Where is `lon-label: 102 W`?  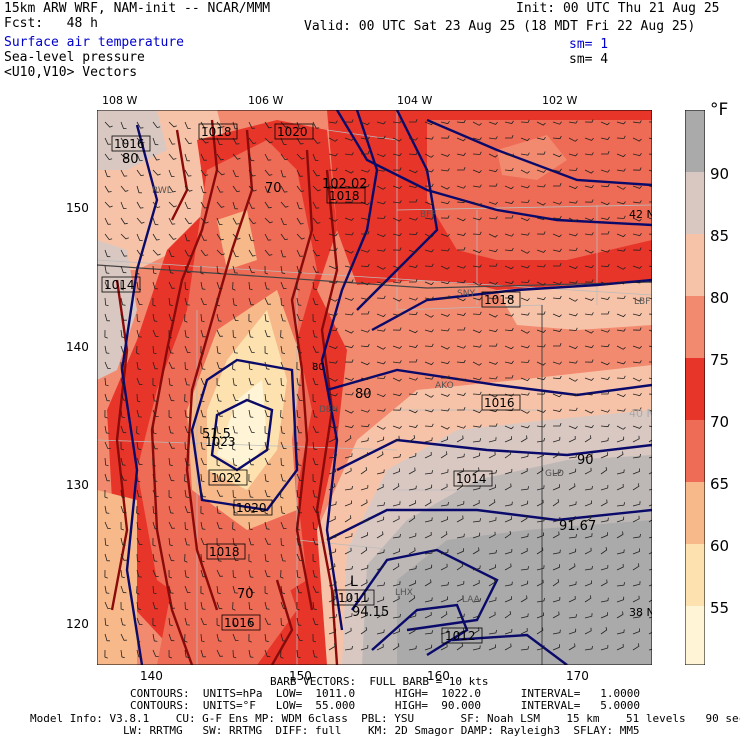
lon-label: 102 W is located at coordinates (560, 100).